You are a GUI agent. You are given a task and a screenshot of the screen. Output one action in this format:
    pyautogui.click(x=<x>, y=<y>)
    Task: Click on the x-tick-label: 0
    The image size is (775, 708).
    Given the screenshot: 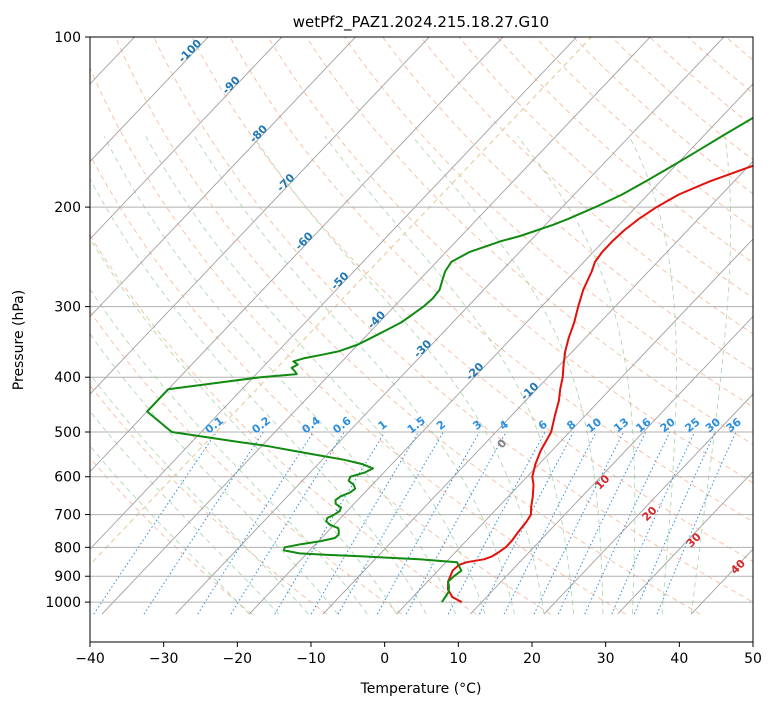 What is the action you would take?
    pyautogui.click(x=384, y=659)
    